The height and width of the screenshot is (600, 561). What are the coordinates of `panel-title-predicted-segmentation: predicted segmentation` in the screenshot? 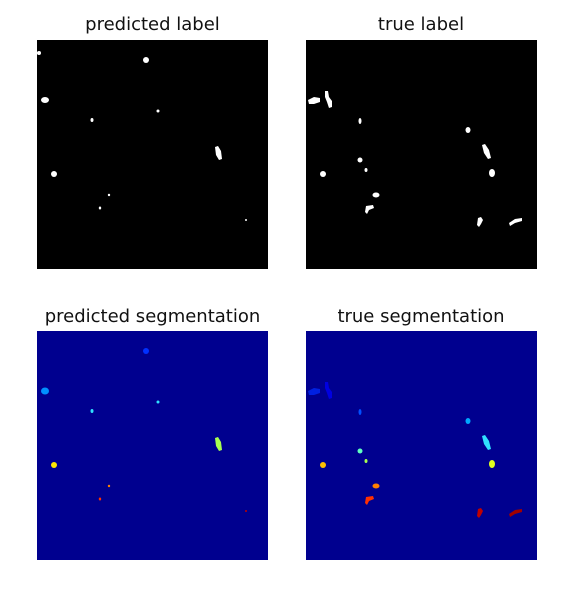 It's located at (152, 316).